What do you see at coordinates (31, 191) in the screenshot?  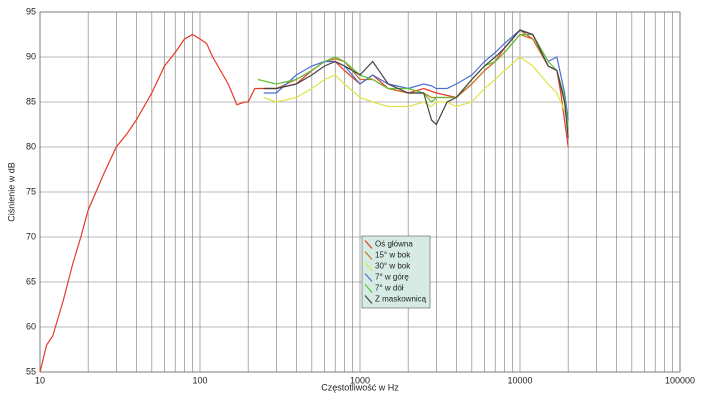 I see `y-tick-label: 75` at bounding box center [31, 191].